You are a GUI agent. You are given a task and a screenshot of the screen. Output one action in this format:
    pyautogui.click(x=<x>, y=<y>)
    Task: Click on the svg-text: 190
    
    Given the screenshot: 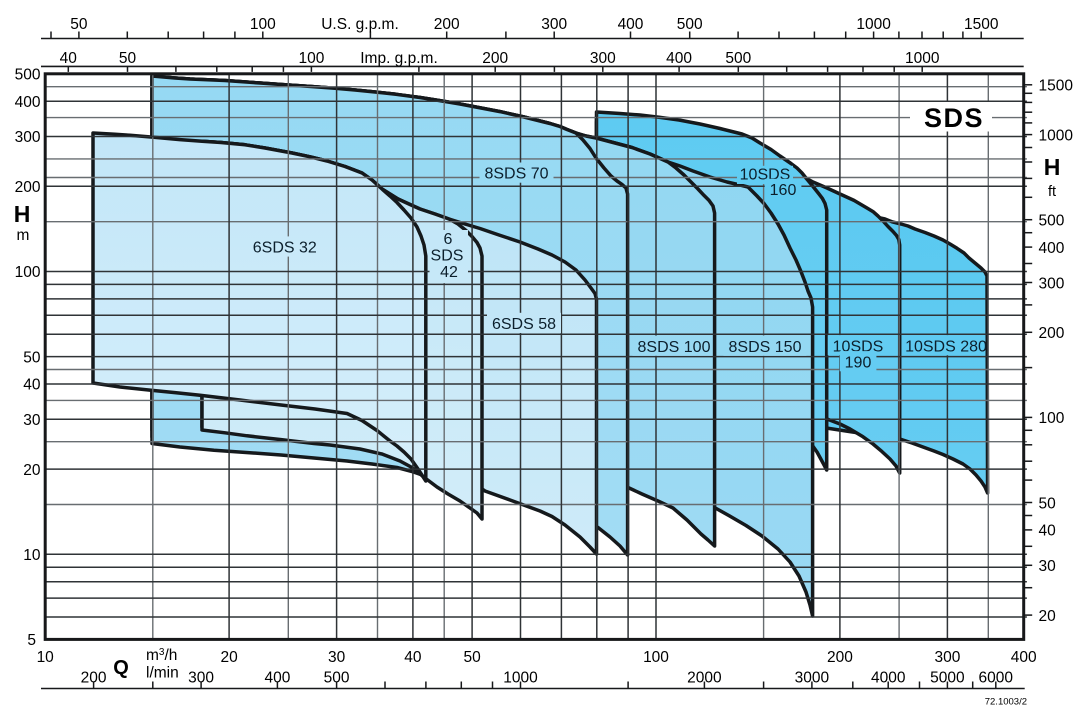 What is the action you would take?
    pyautogui.click(x=858, y=362)
    